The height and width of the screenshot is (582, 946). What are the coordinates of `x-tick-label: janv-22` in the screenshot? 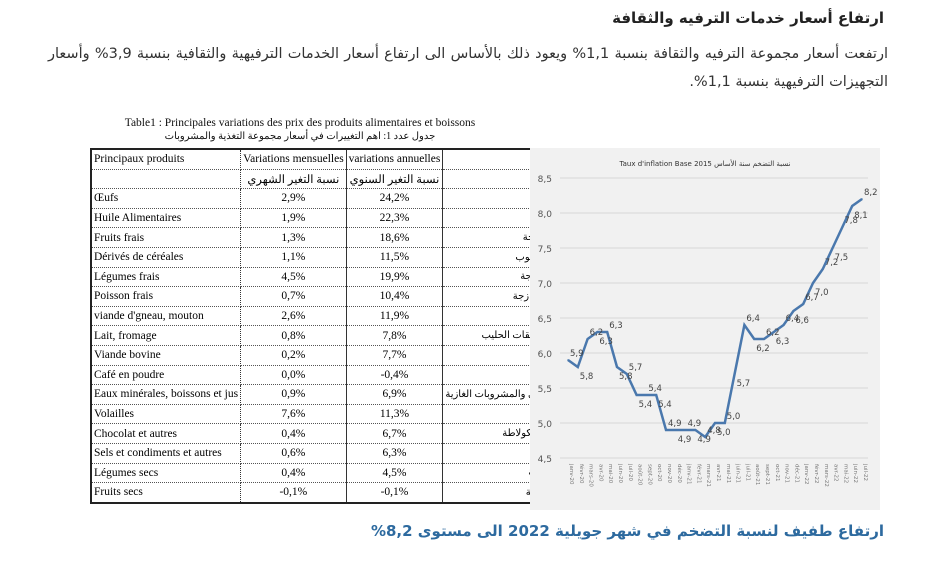 It's located at (806, 473).